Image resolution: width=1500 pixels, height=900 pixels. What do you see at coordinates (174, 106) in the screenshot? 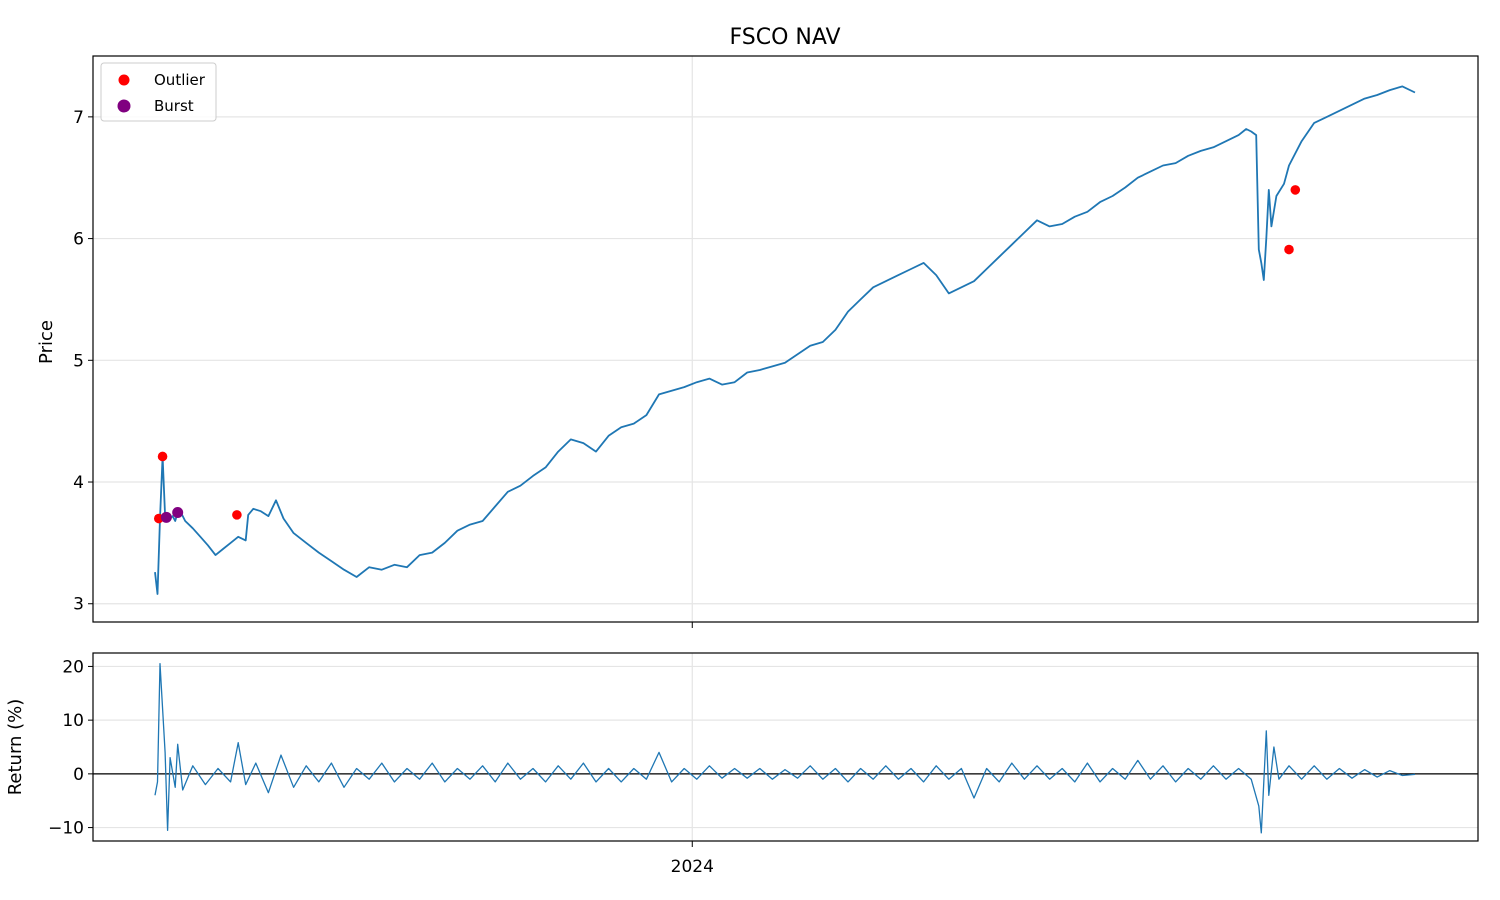
I see `legend-burst-label: Burst` at bounding box center [174, 106].